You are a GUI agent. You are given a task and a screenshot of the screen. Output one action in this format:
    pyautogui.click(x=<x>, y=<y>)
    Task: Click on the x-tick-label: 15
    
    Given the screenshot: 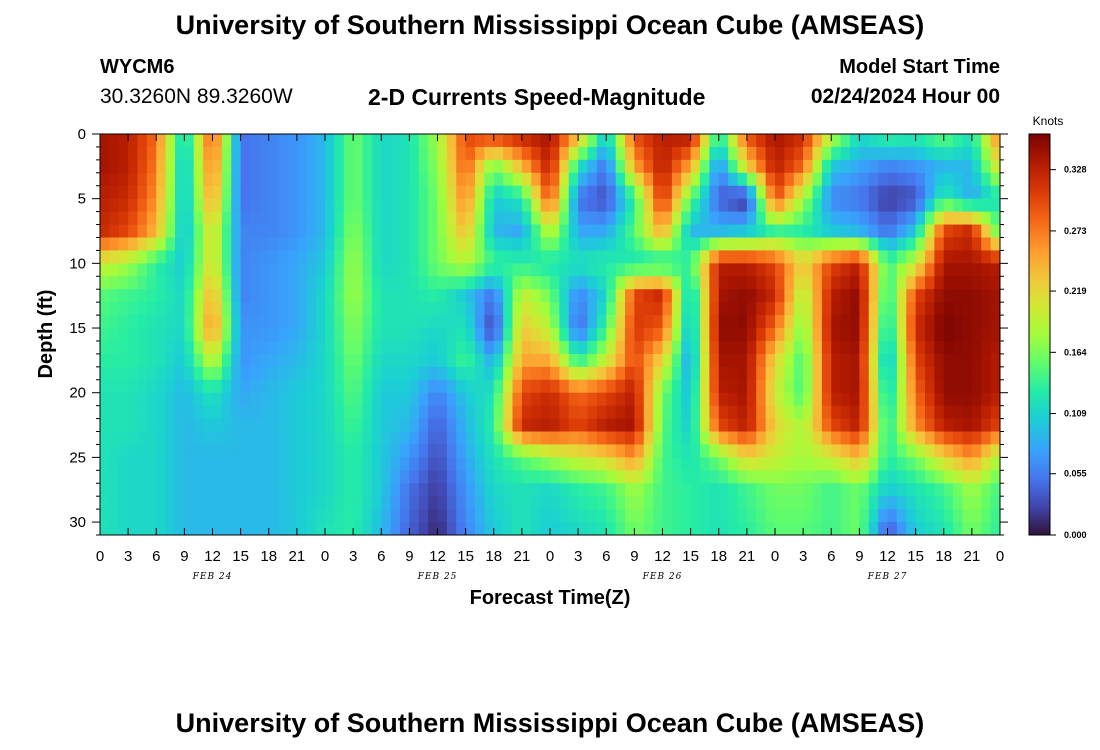 What is the action you would take?
    pyautogui.click(x=690, y=556)
    